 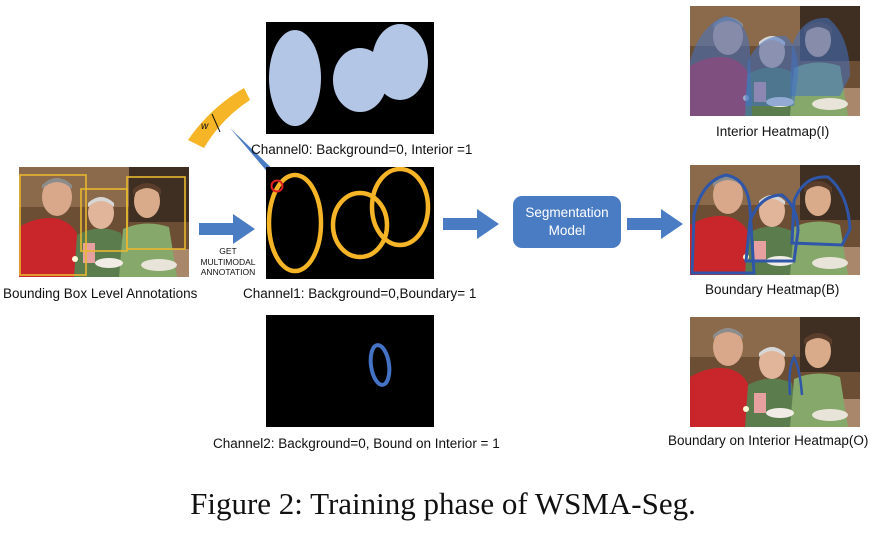 I want to click on boundary-middle-person, so click(x=360, y=225).